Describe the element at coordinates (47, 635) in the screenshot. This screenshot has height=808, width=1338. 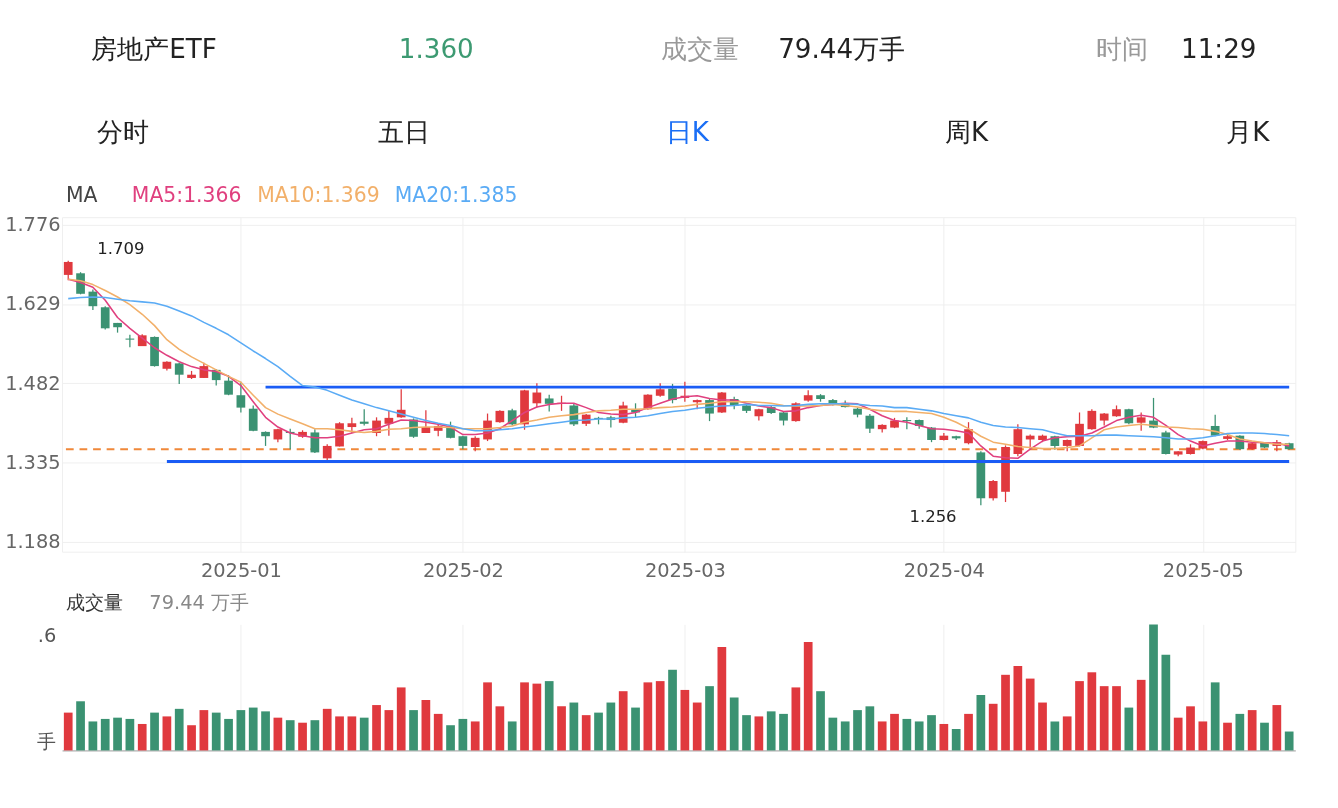
I see `text: .6` at that location.